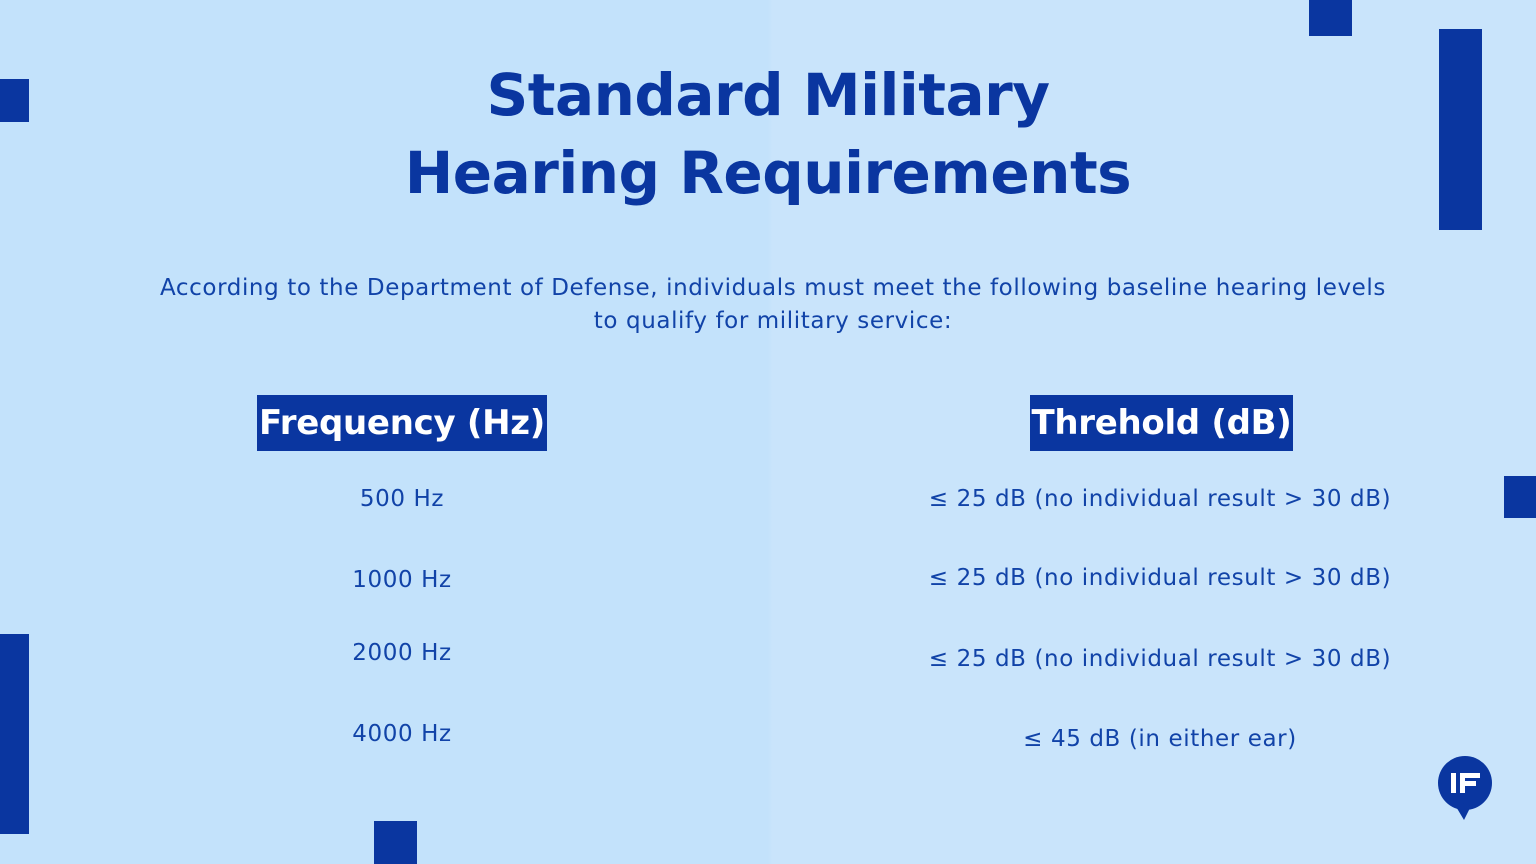  I want to click on threshold-cell-1000: ≤ 25 dB (no individual result > 30 dB), so click(1160, 578).